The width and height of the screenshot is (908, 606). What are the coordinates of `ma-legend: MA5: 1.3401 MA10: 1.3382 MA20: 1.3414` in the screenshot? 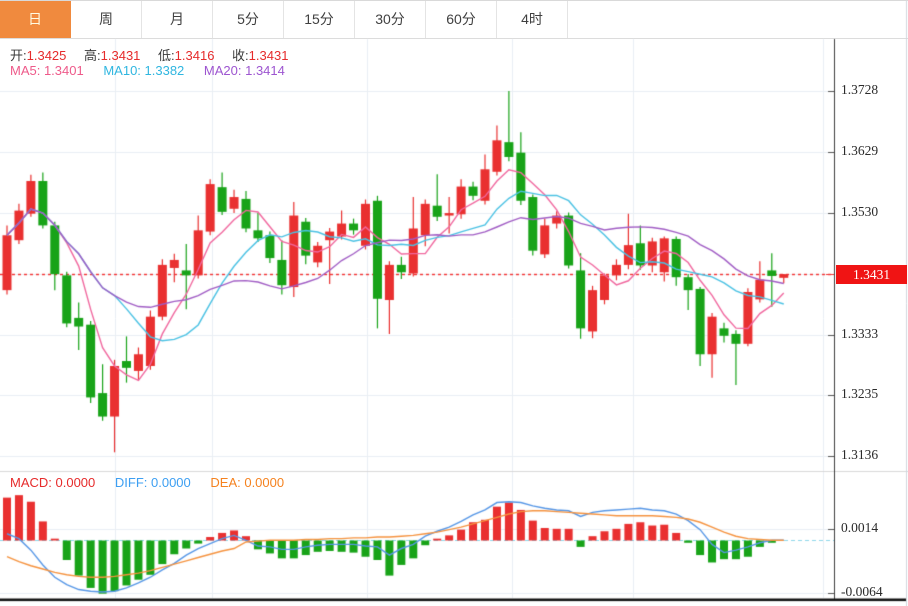 It's located at (147, 70).